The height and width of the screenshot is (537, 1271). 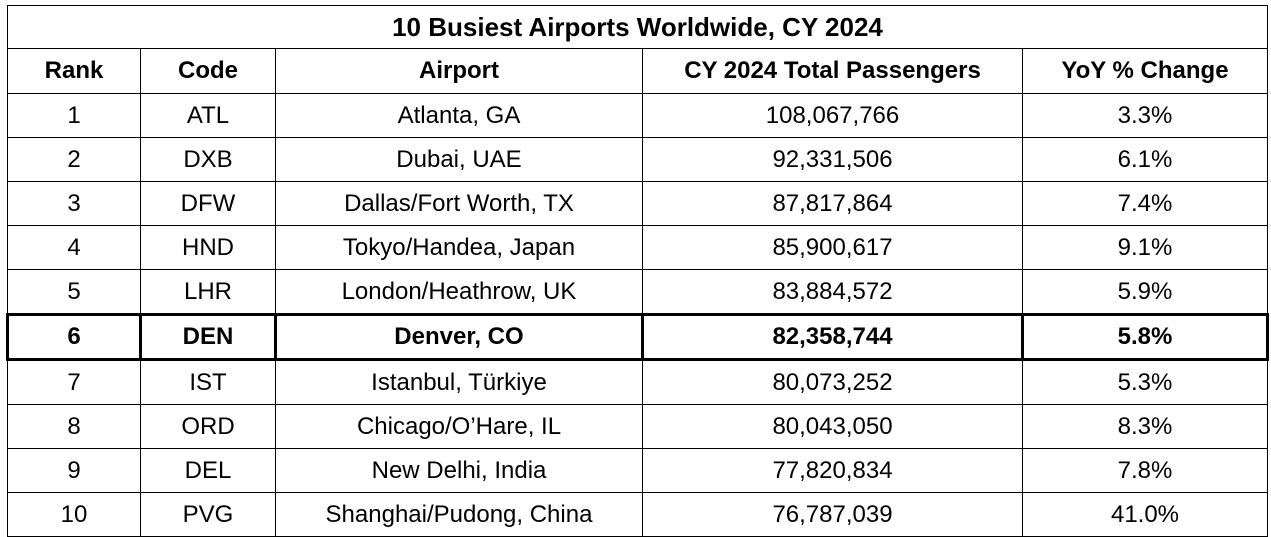 What do you see at coordinates (74, 426) in the screenshot?
I see `table-cell: 8` at bounding box center [74, 426].